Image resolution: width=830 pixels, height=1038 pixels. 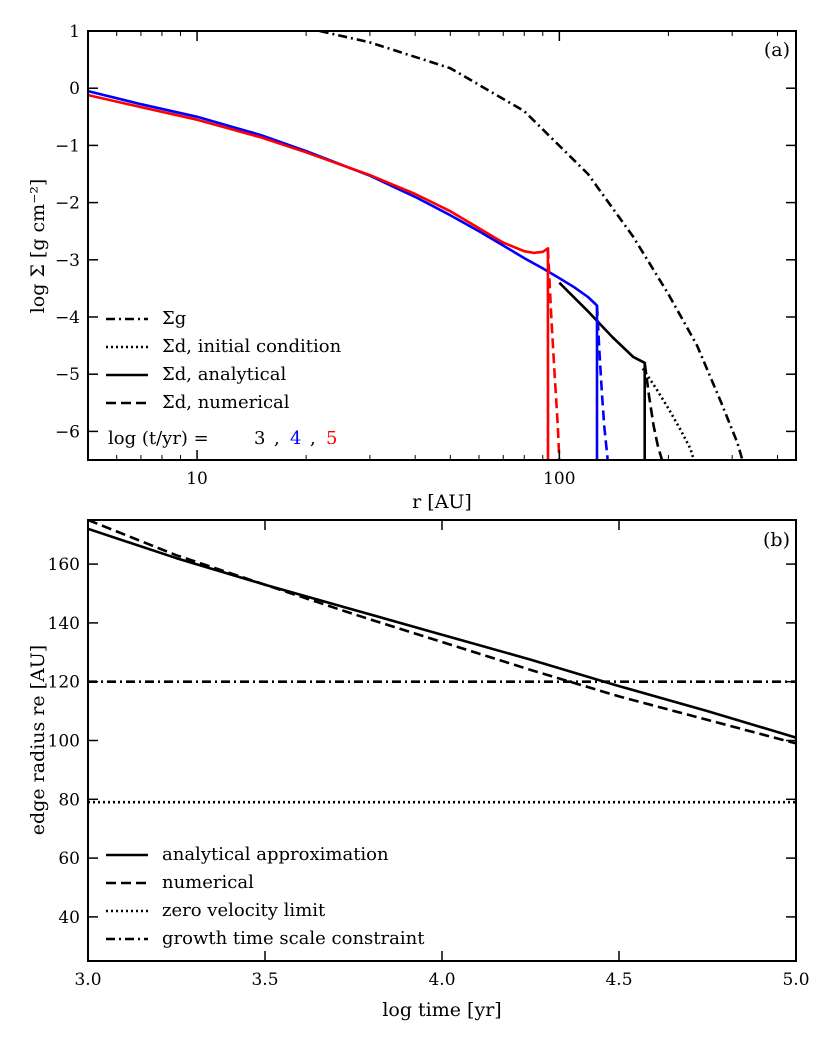 I want to click on panel-a-xtick-label: 100, so click(x=559, y=479).